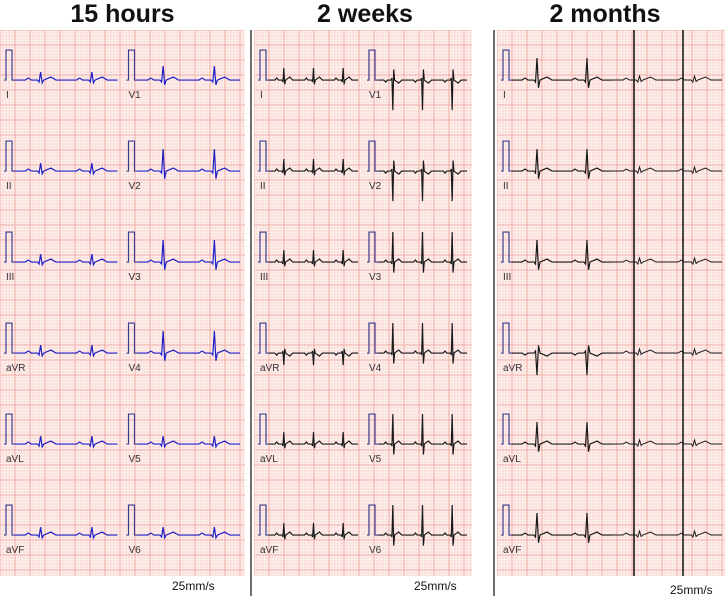 This screenshot has height=597, width=725. I want to click on panel-divider-left, so click(251, 313).